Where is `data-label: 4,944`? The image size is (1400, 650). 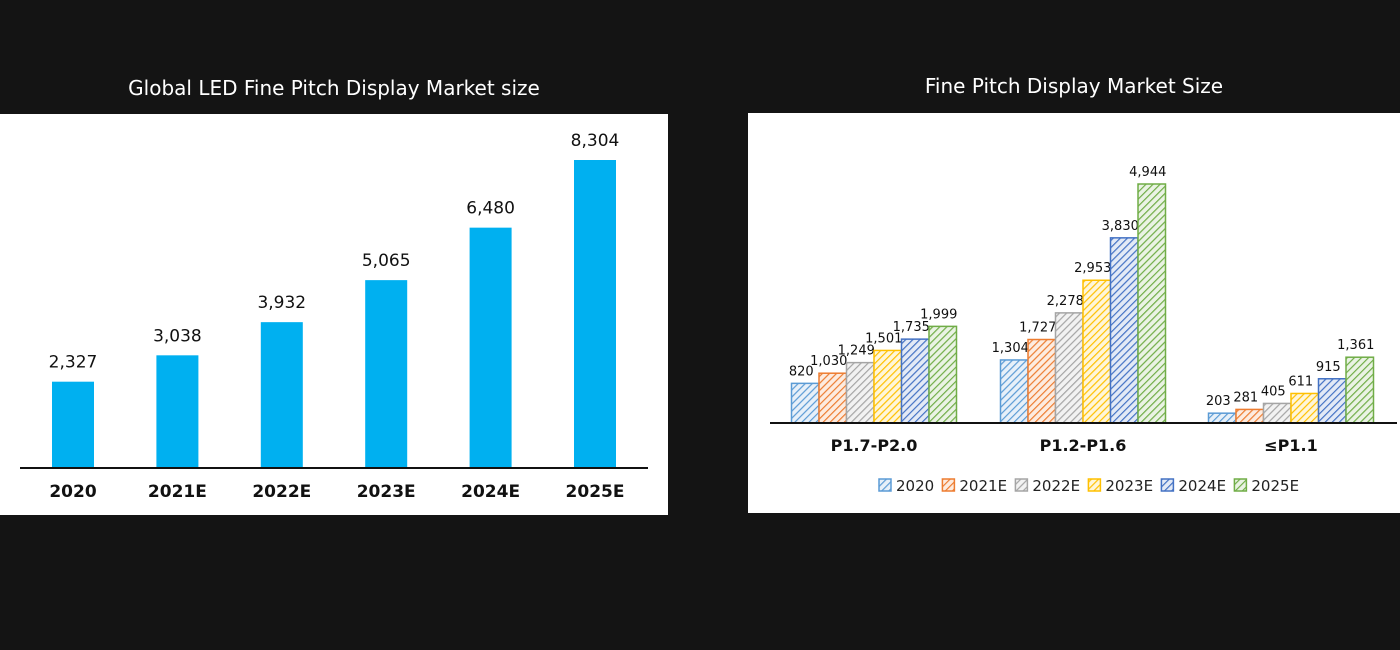 data-label: 4,944 is located at coordinates (1147, 172).